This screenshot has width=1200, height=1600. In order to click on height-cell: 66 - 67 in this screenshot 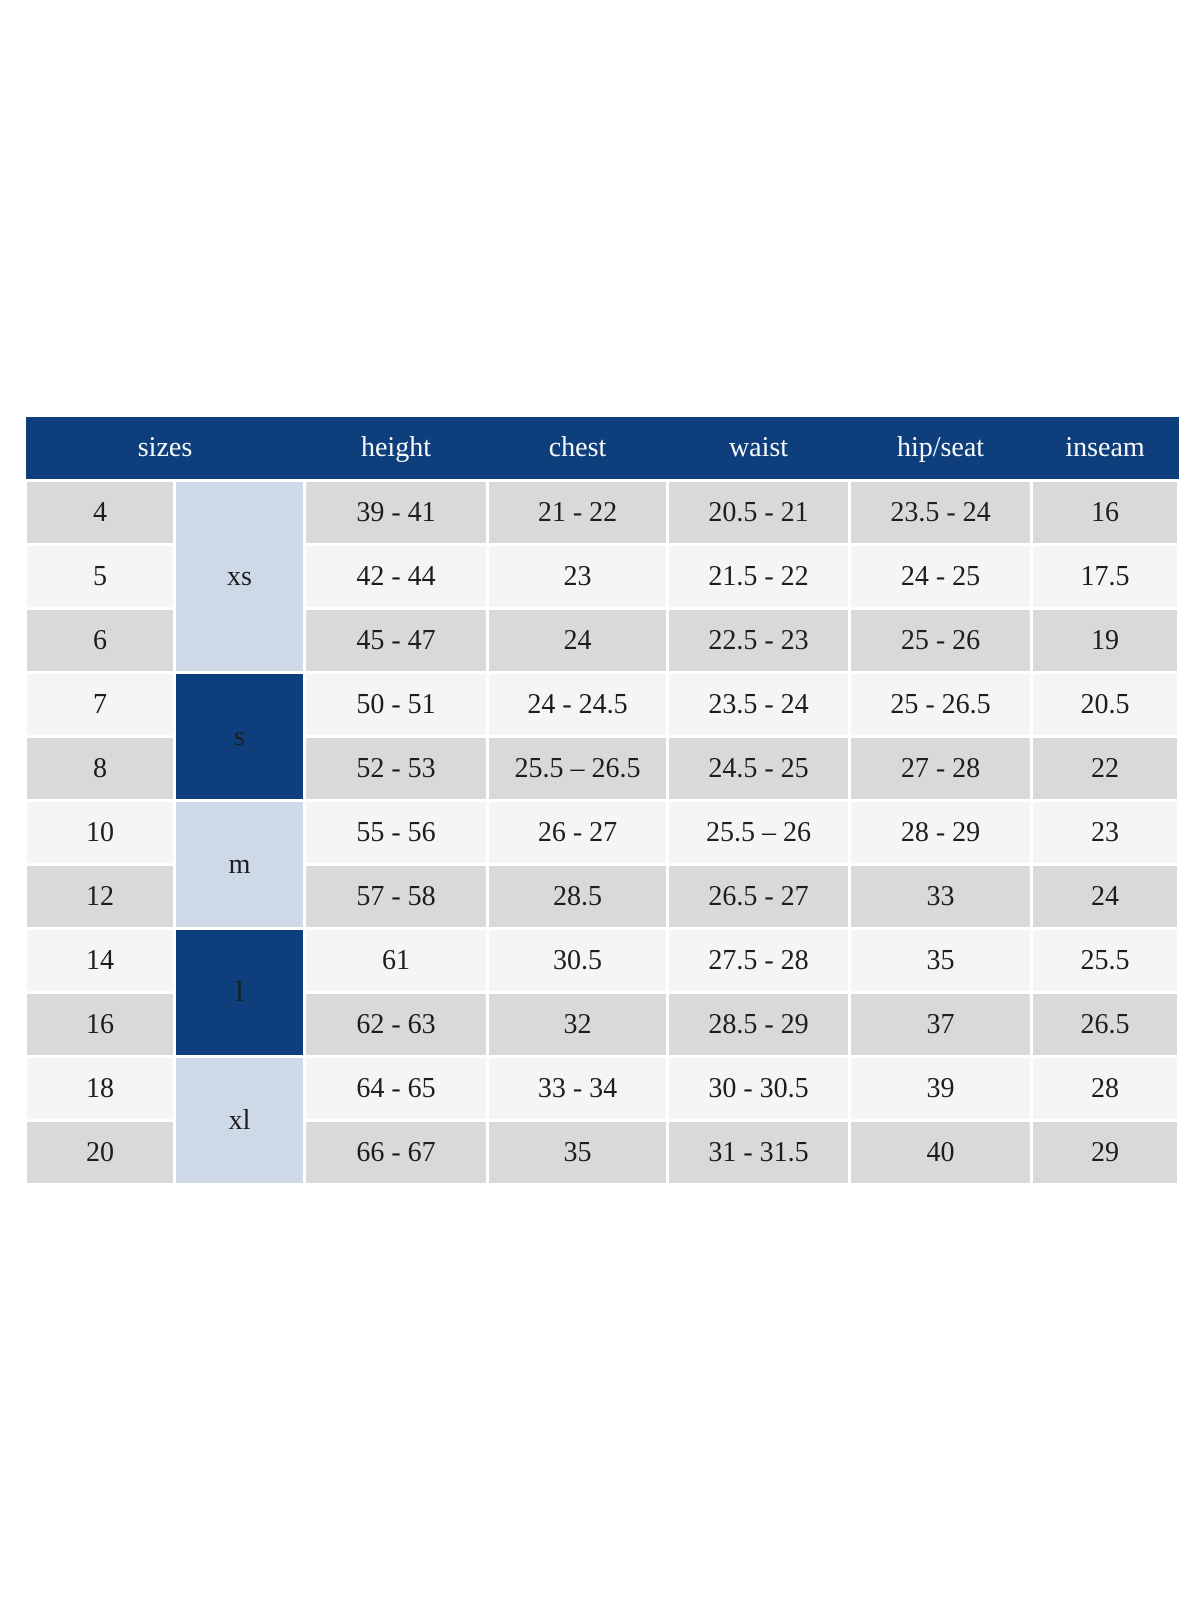, I will do `click(396, 1152)`.